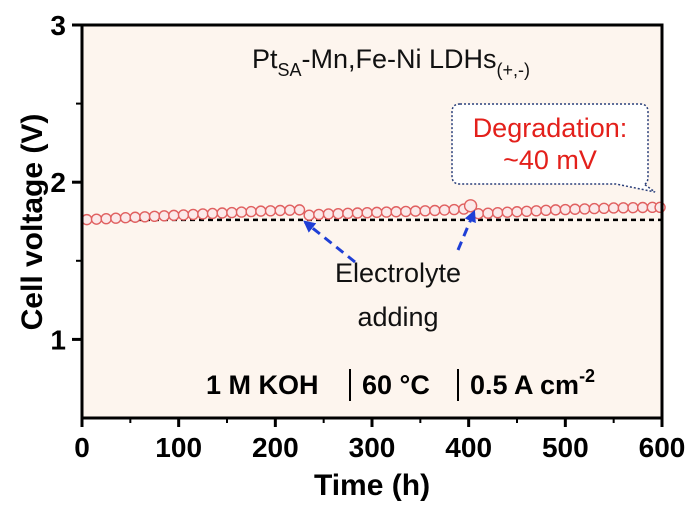 This screenshot has width=700, height=510. I want to click on electrolyte-arrow-right, so click(466, 230).